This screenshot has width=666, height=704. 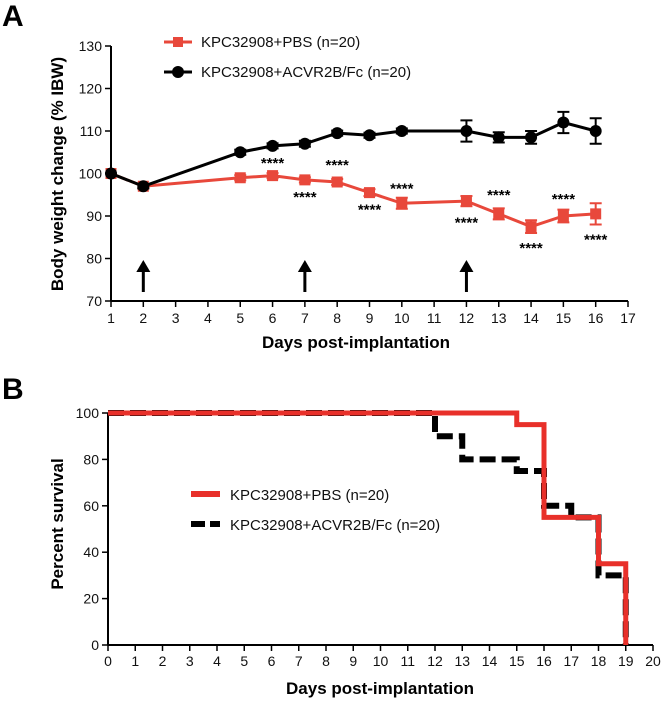 What do you see at coordinates (143, 276) in the screenshot?
I see `dosing-arrow` at bounding box center [143, 276].